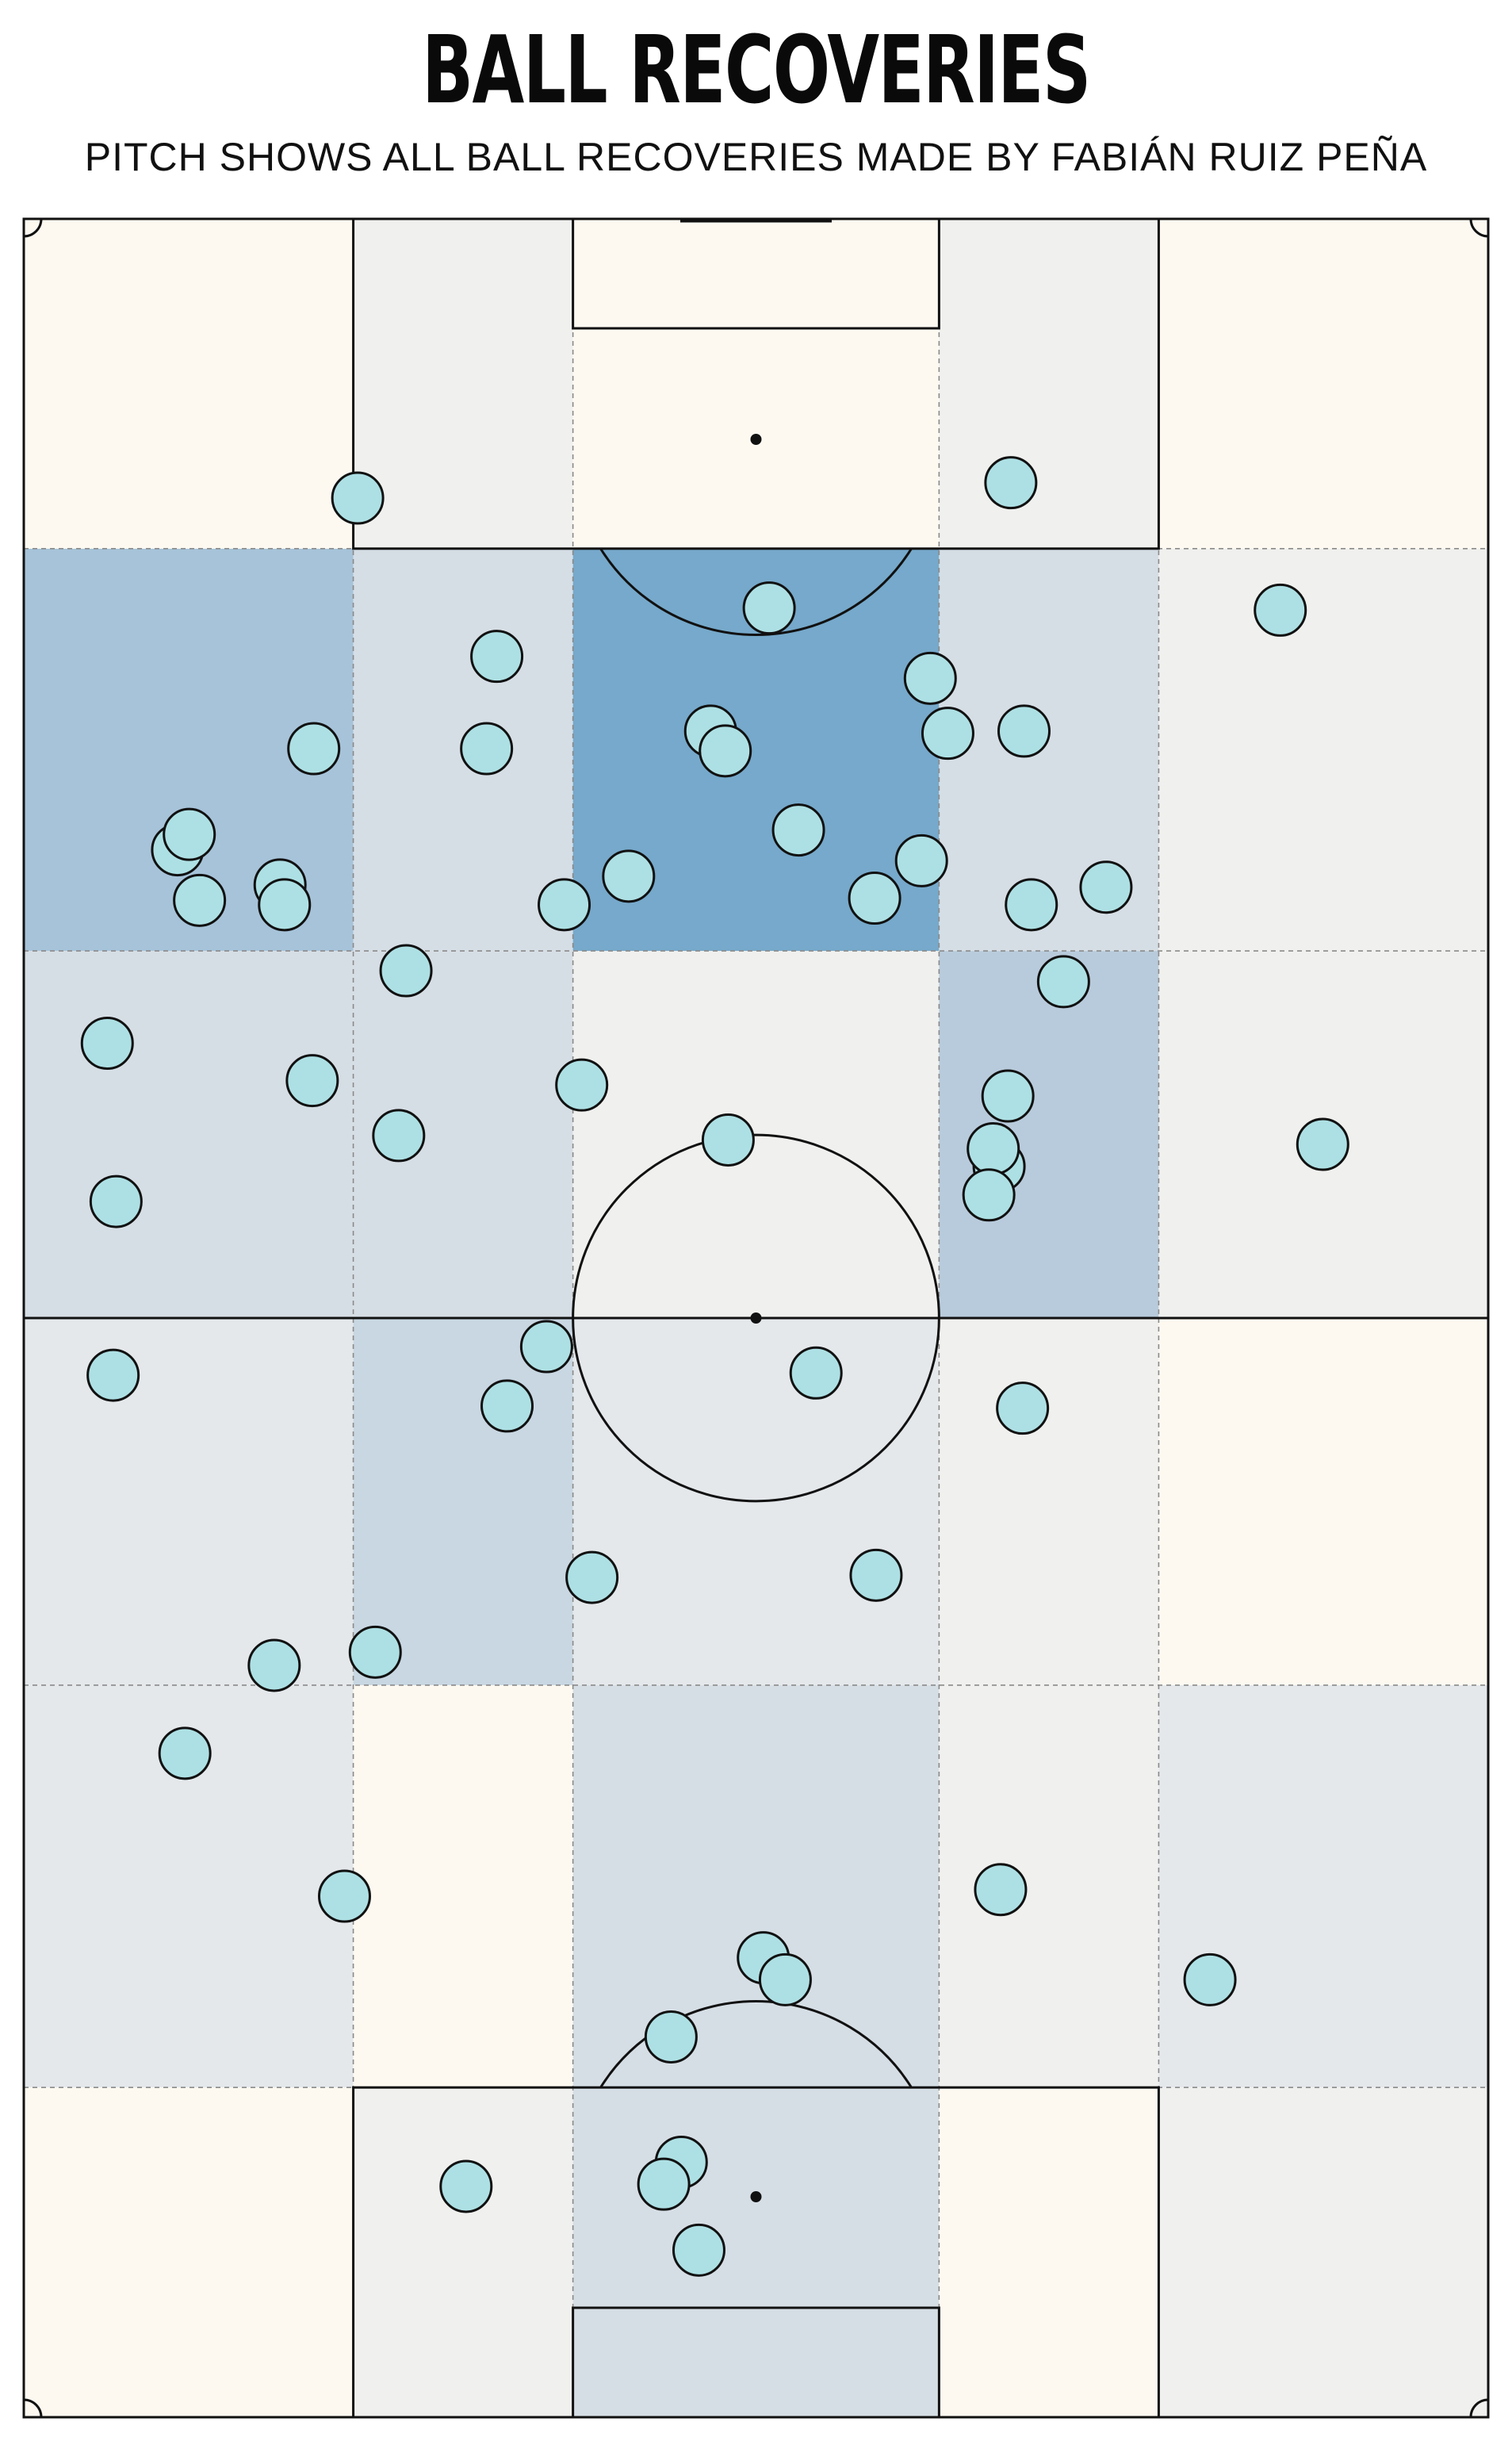  I want to click on chart-title: BALL RECOVERIES, so click(756, 70).